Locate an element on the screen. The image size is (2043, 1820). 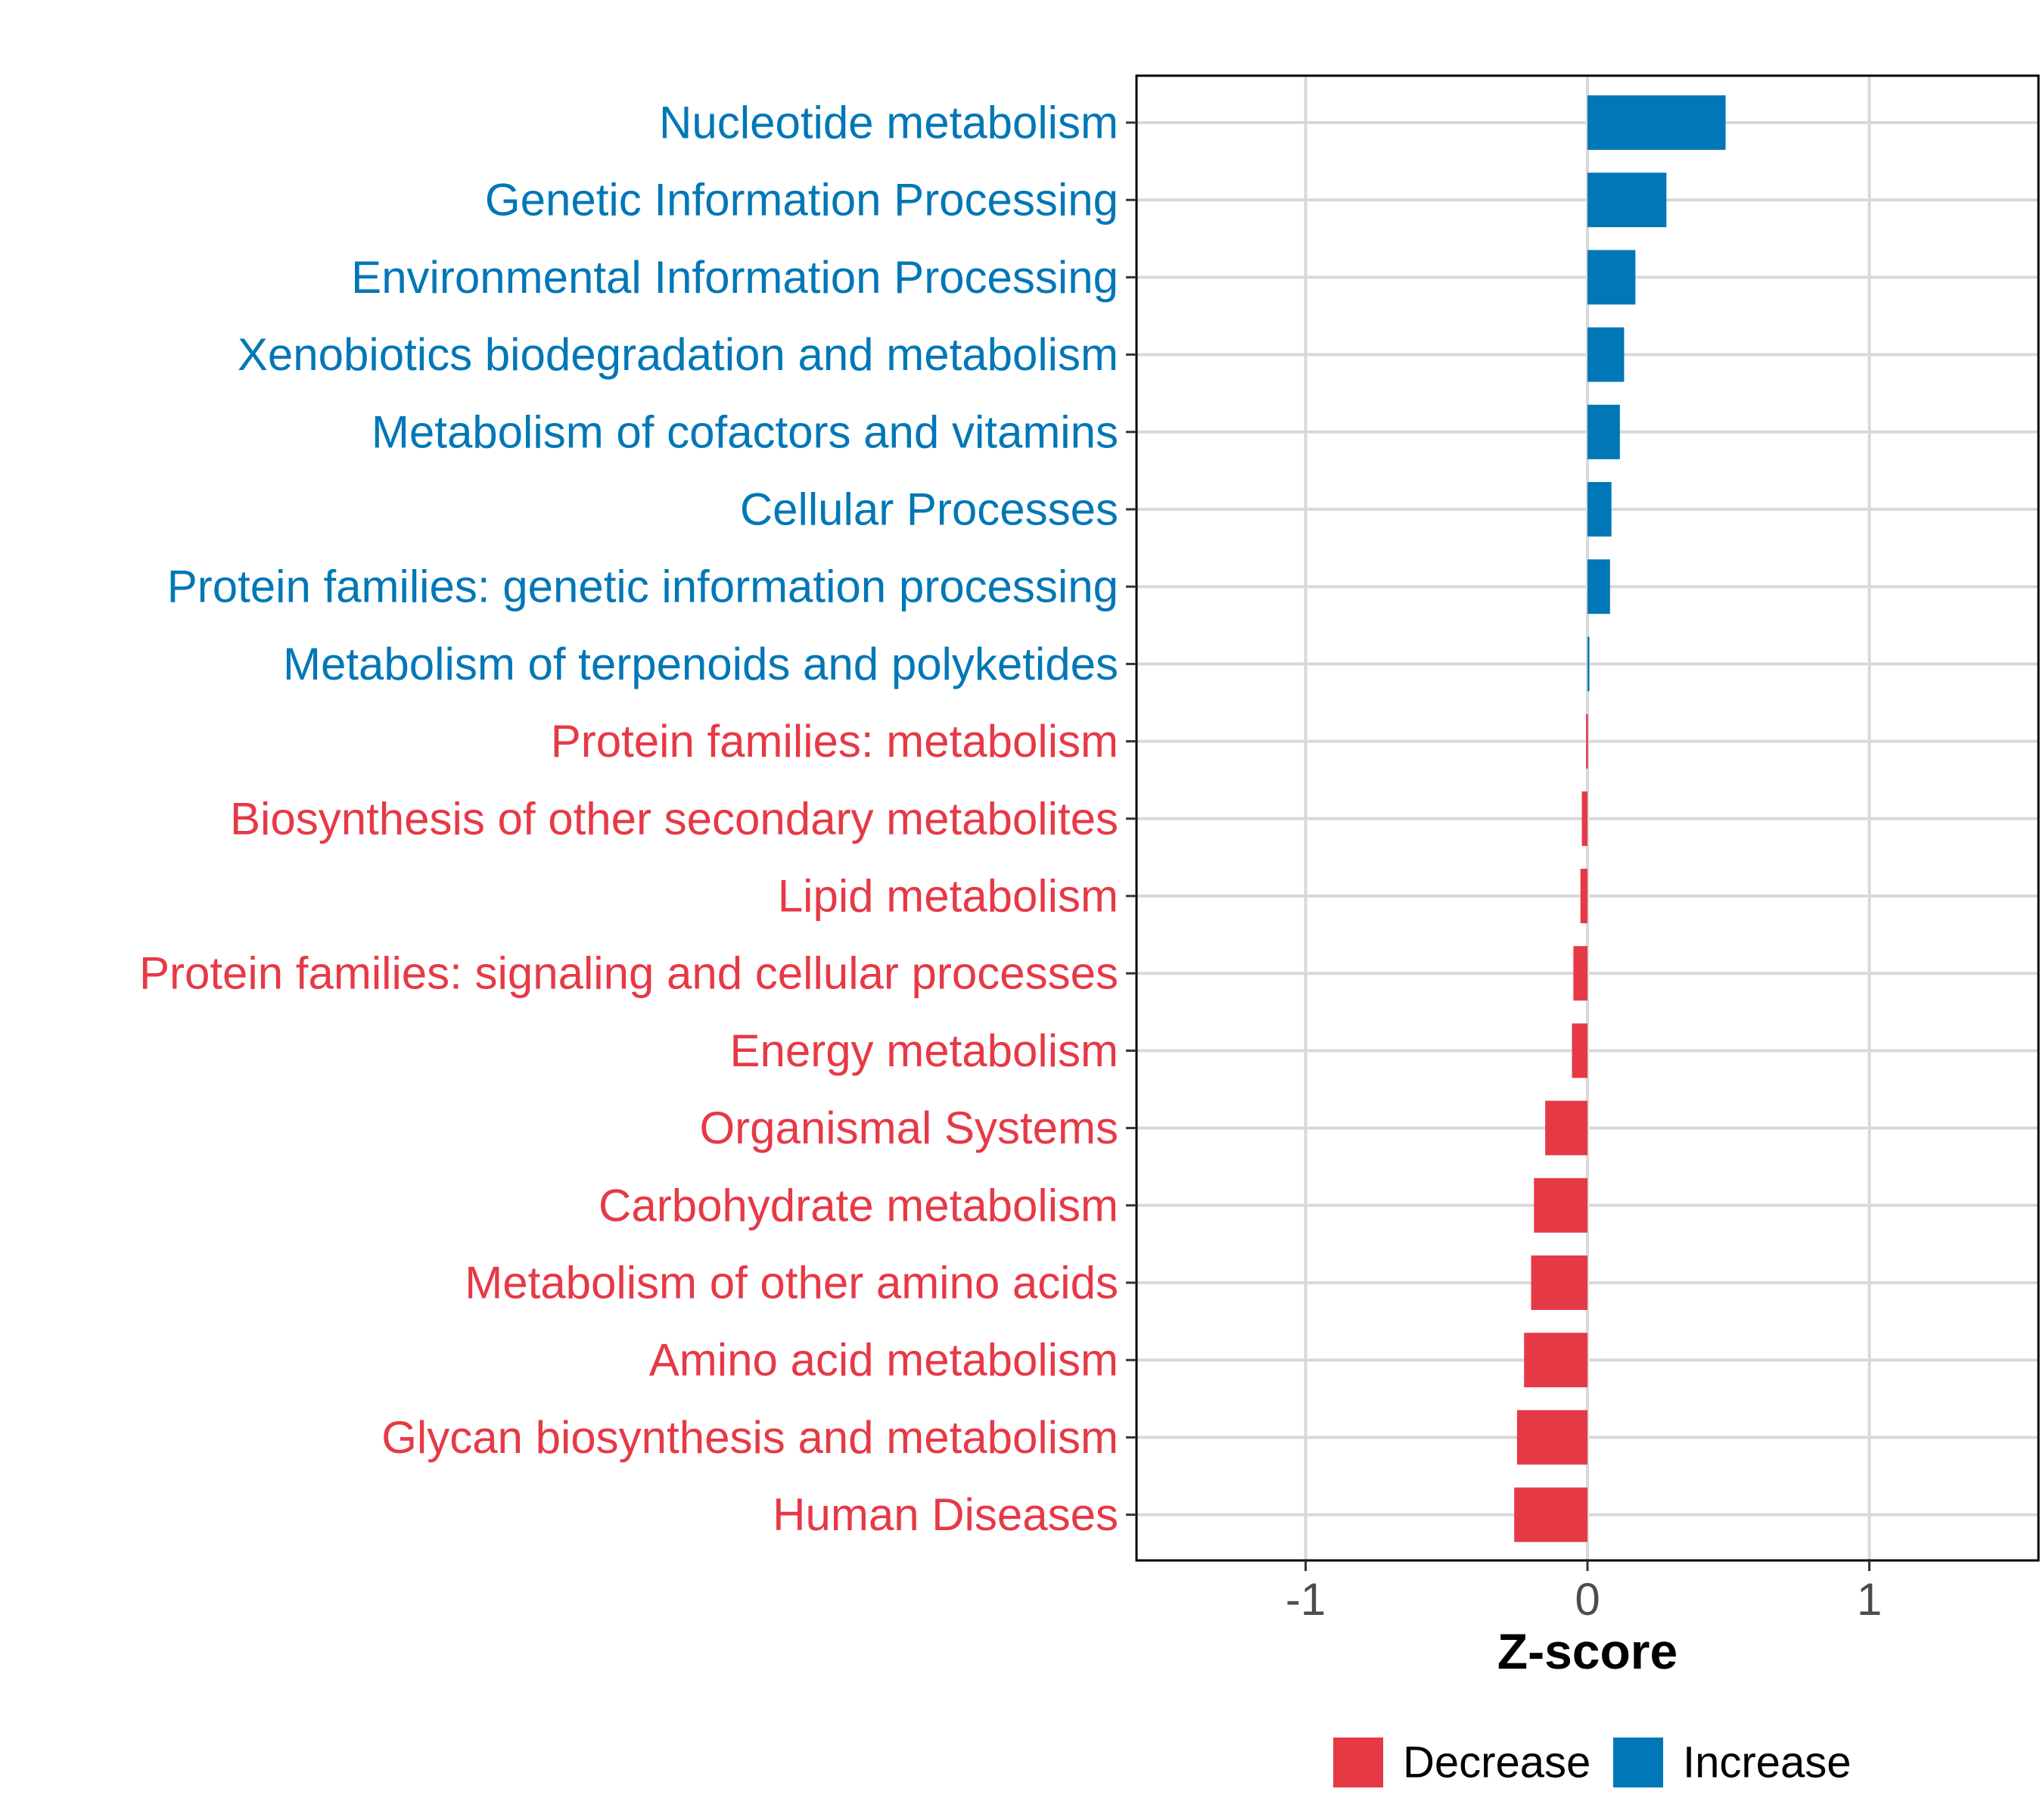
legend: Decrease Increase is located at coordinates (1592, 1762).